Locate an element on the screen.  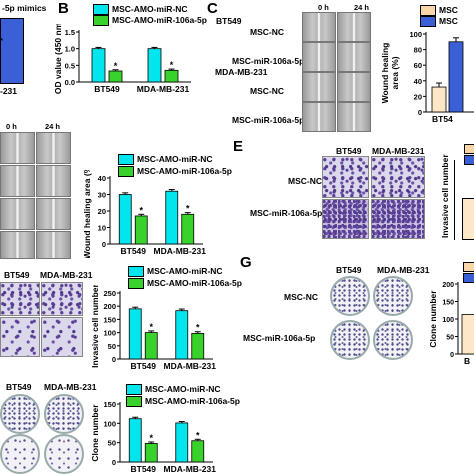
panel-h-legend-1: MSC-AMO-miR-NC is located at coordinates (173, 390).